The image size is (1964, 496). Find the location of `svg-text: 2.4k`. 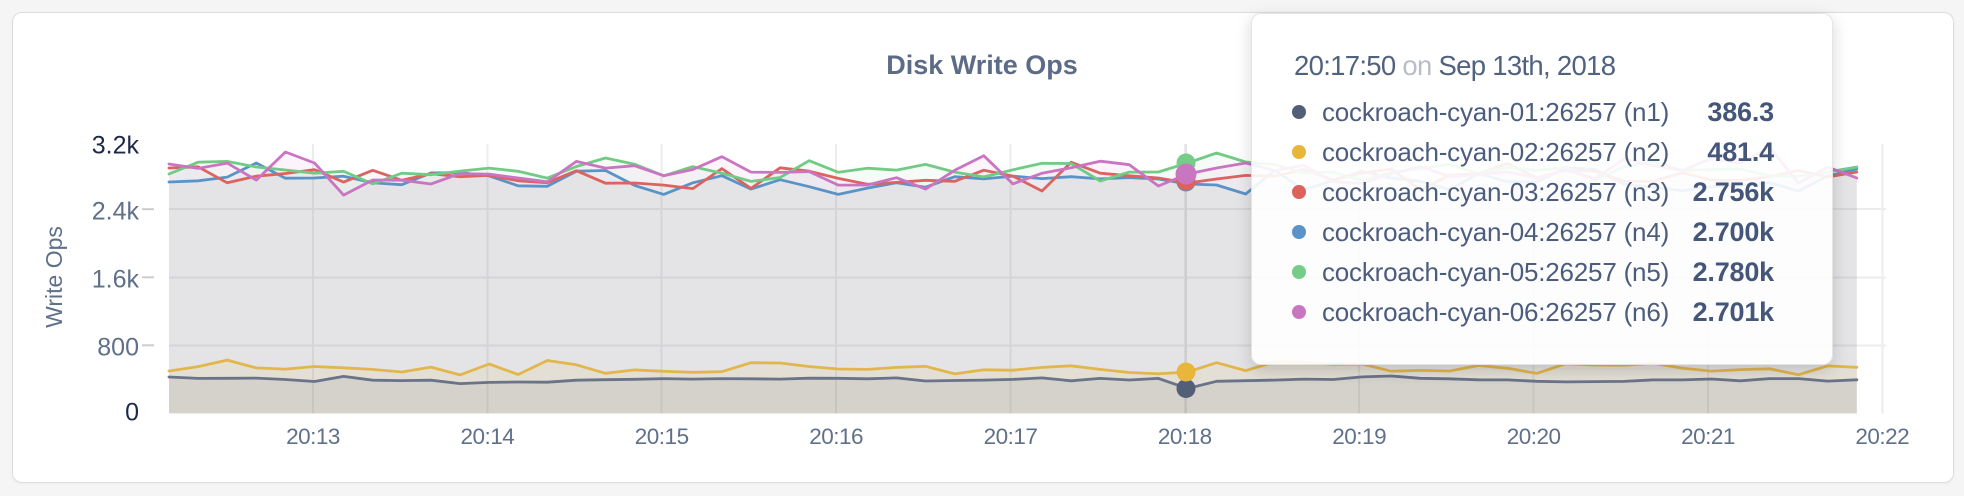

svg-text: 2.4k is located at coordinates (116, 212).